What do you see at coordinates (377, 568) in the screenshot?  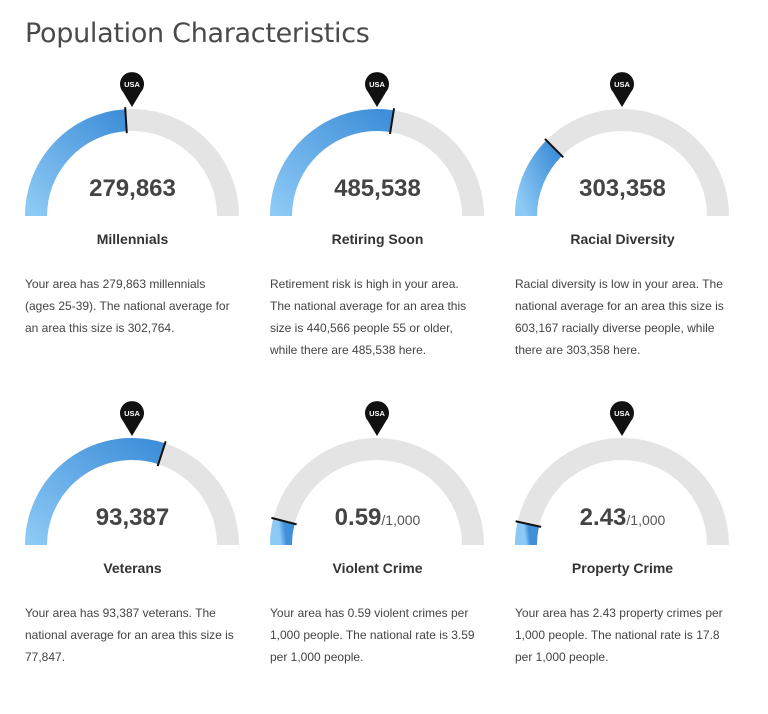 I see `stat-label: Violent Crime` at bounding box center [377, 568].